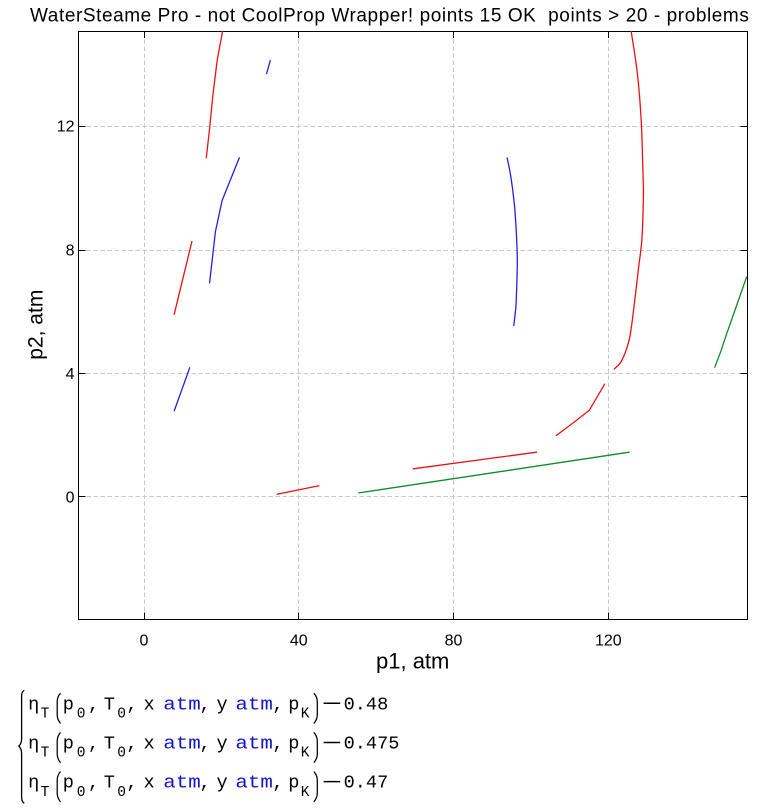 The image size is (766, 811). Describe the element at coordinates (608, 640) in the screenshot. I see `svg-text: 120` at that location.